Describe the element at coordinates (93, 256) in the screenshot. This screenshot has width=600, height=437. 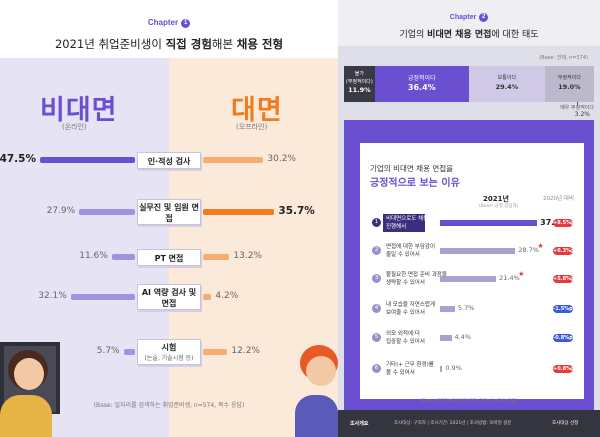
I see `online-value: 11.6%` at that location.